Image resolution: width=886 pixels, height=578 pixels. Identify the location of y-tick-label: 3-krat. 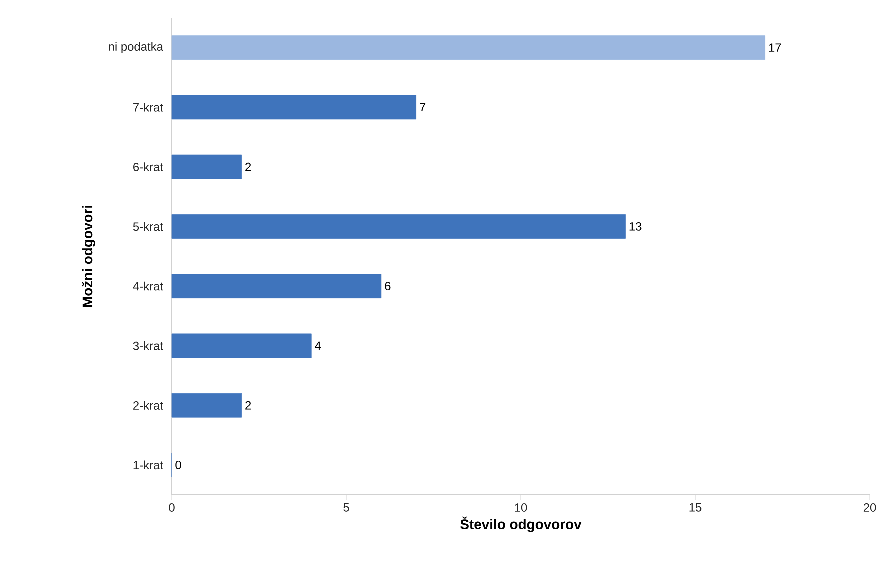
(148, 346).